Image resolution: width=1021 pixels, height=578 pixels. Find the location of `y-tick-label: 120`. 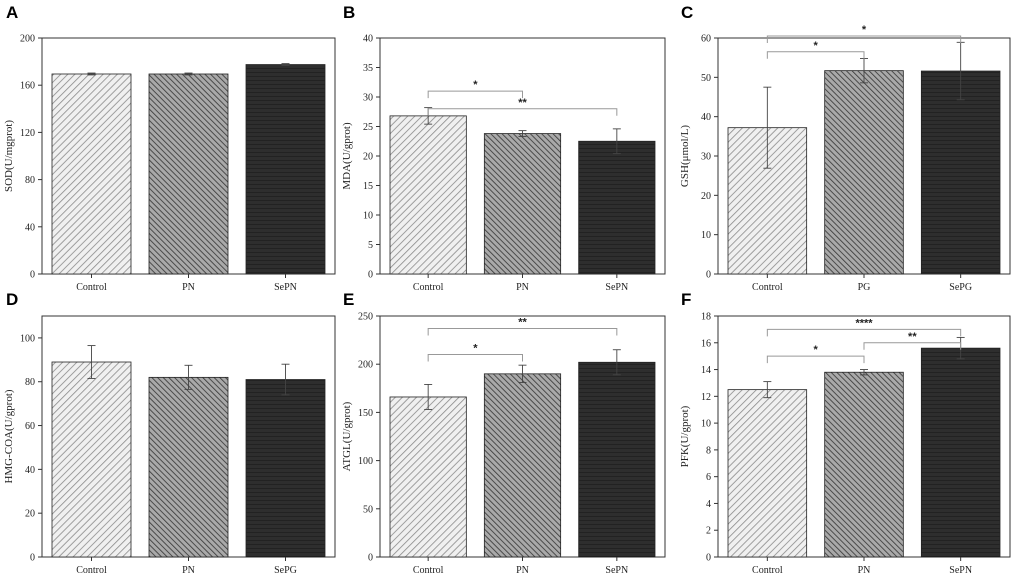

y-tick-label: 120 is located at coordinates (27, 133).